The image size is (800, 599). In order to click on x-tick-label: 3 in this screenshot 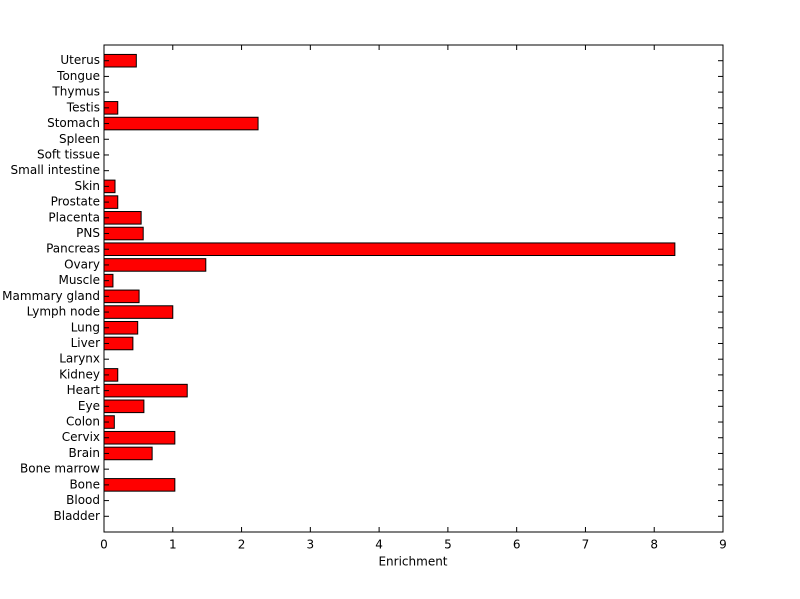, I will do `click(311, 545)`.